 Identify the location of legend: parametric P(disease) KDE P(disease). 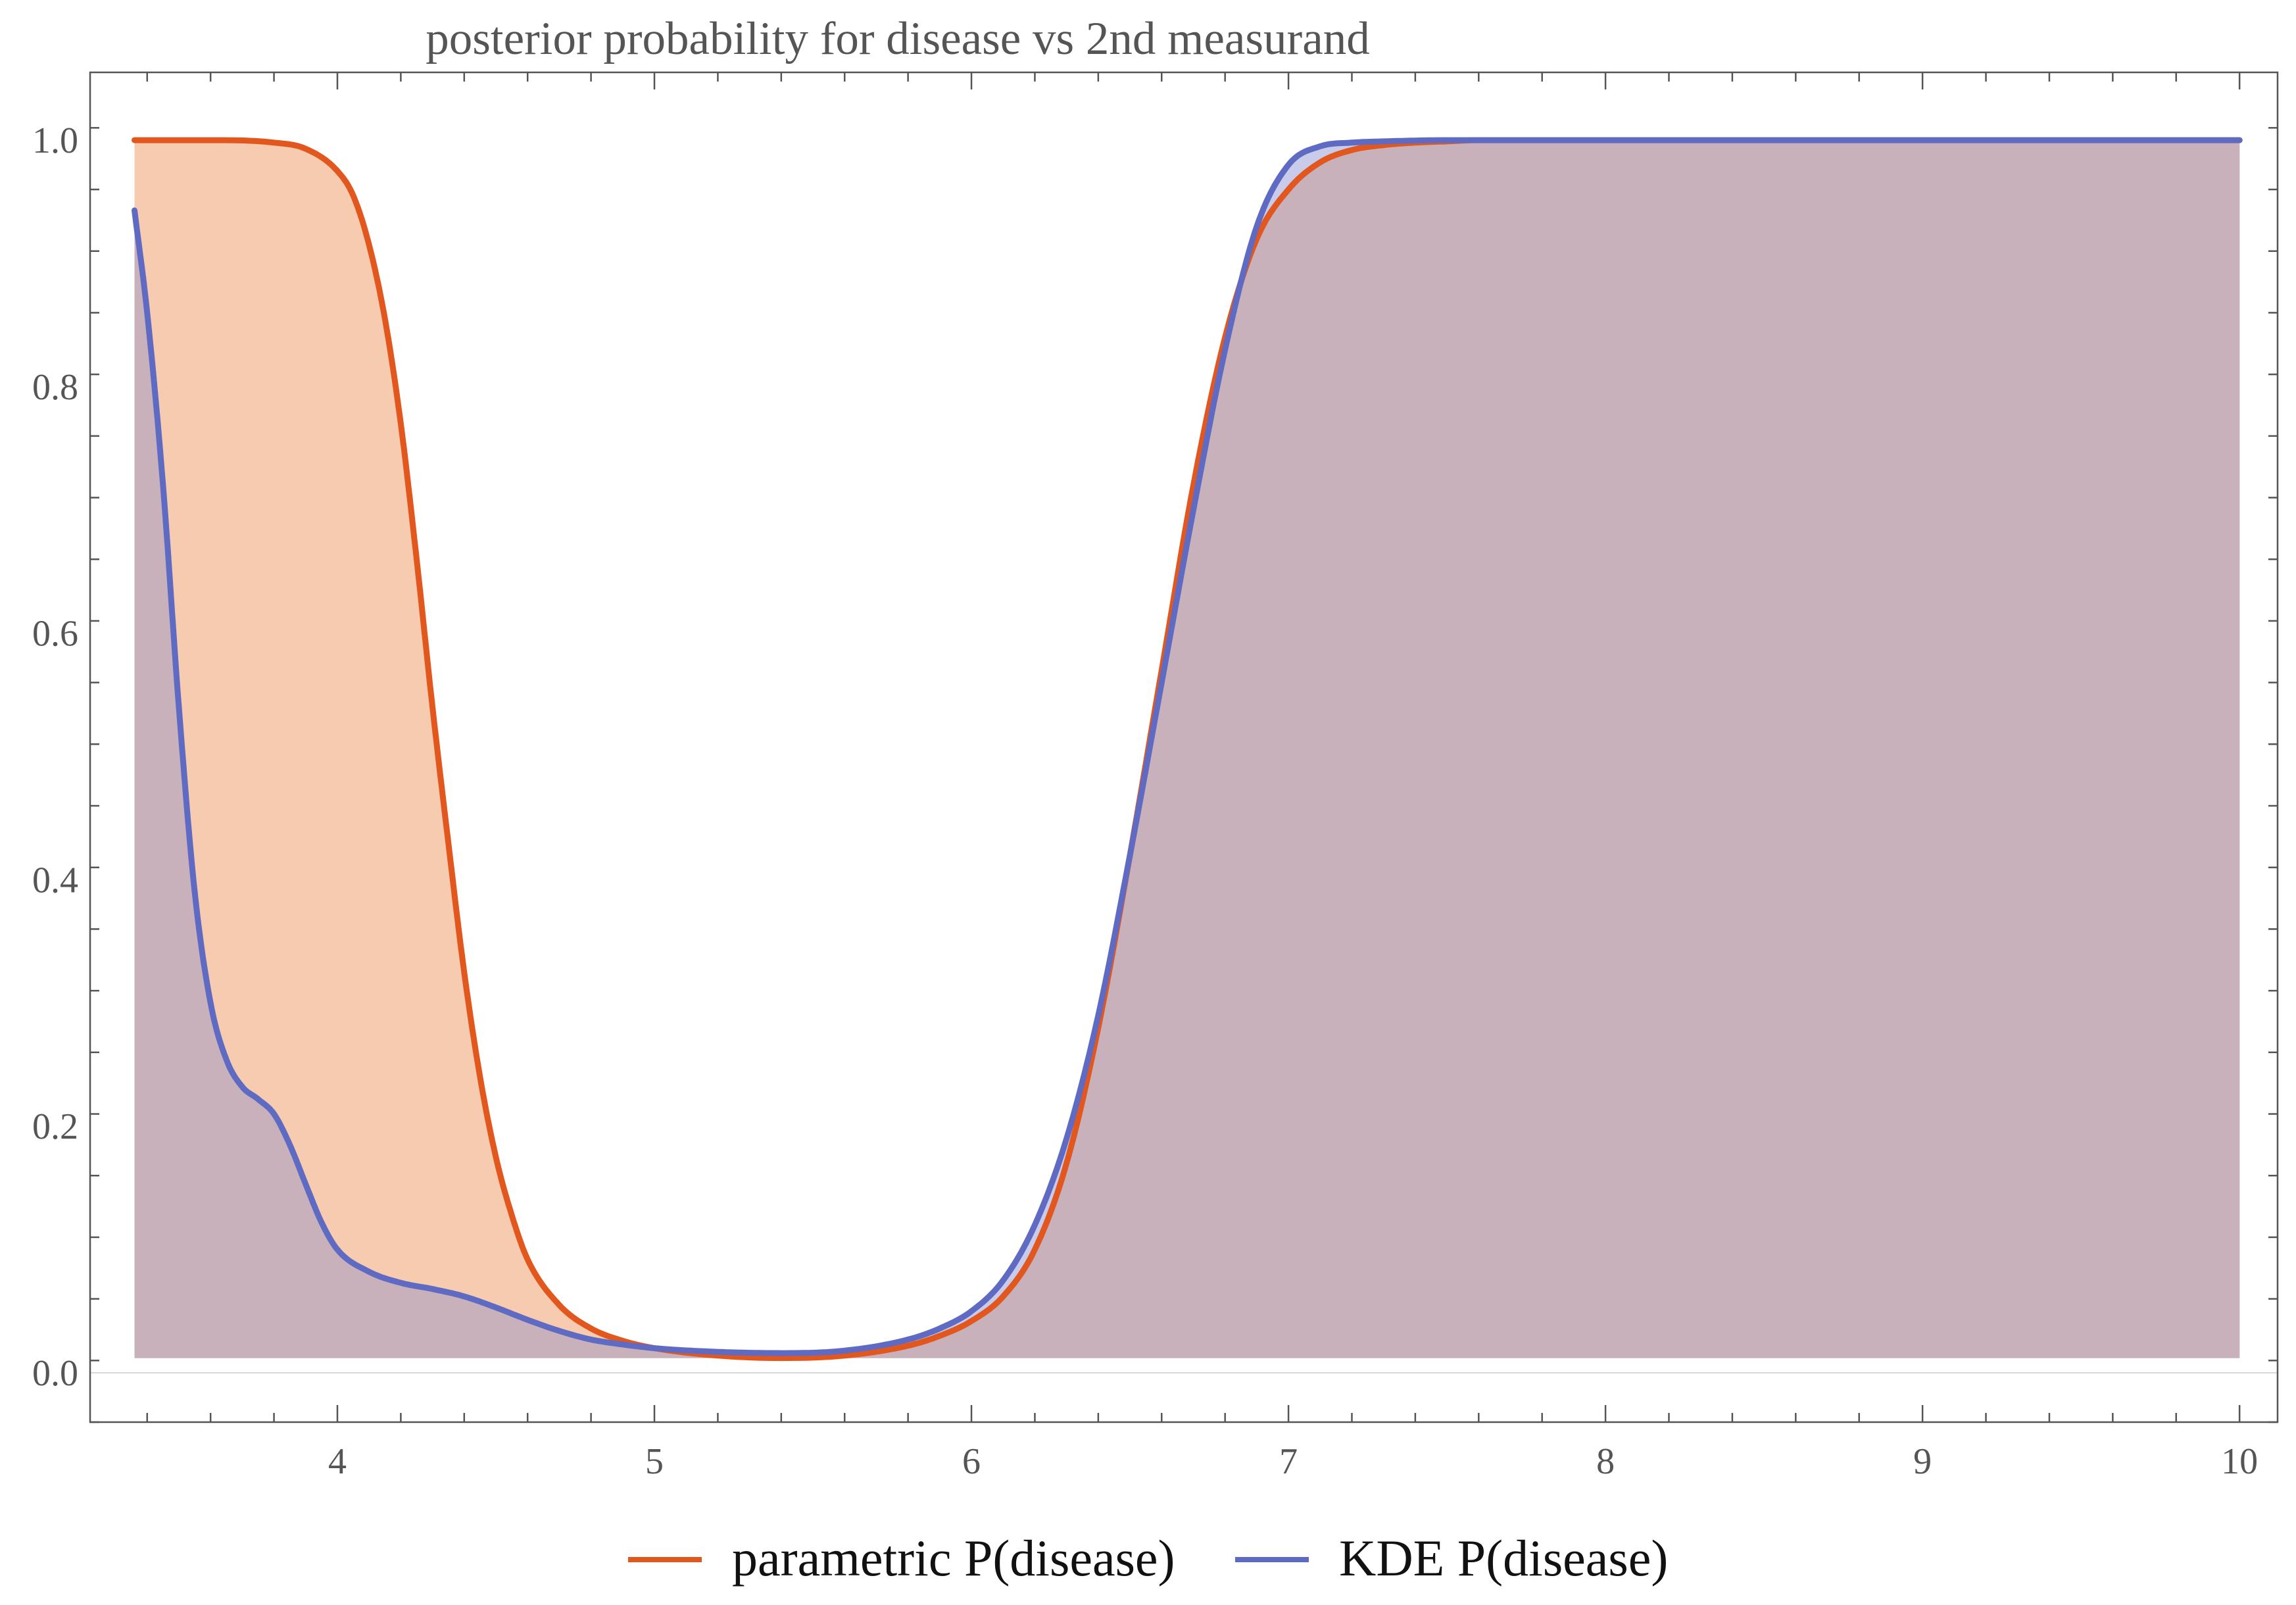
(1148, 1558).